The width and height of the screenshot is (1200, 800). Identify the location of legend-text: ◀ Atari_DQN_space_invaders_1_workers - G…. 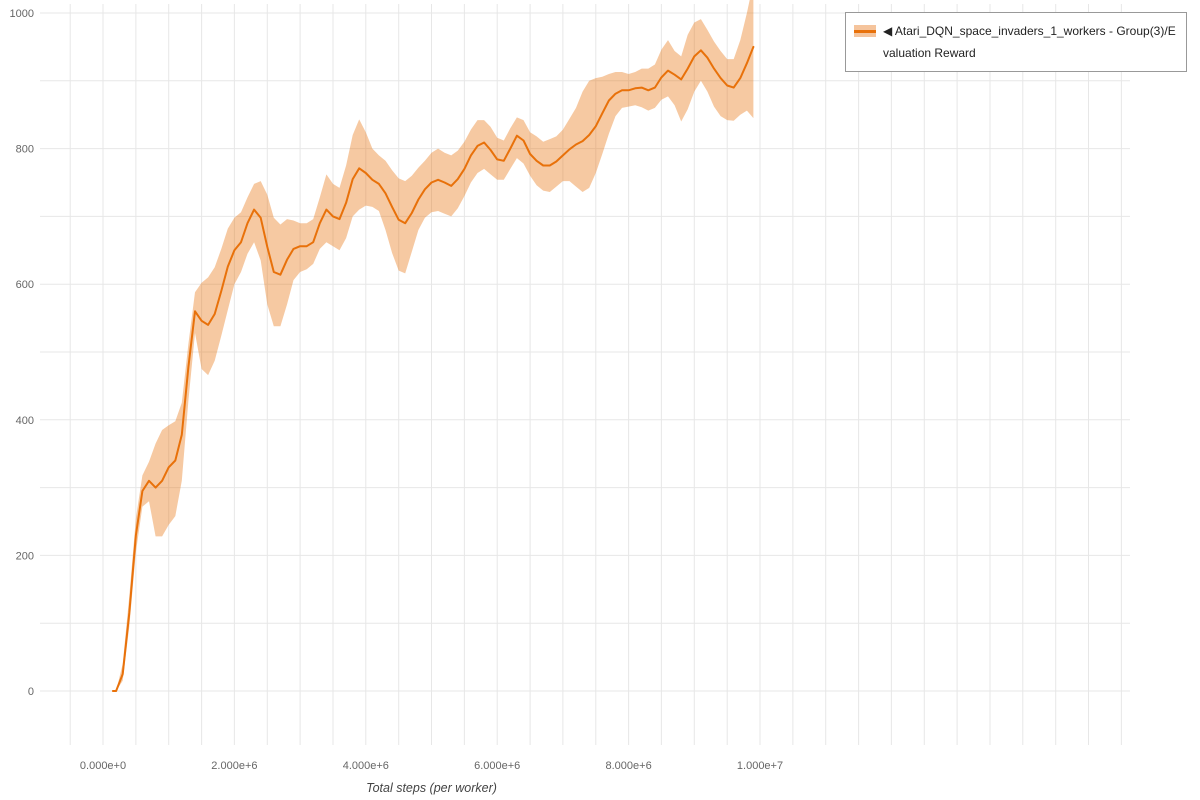
(1029, 42).